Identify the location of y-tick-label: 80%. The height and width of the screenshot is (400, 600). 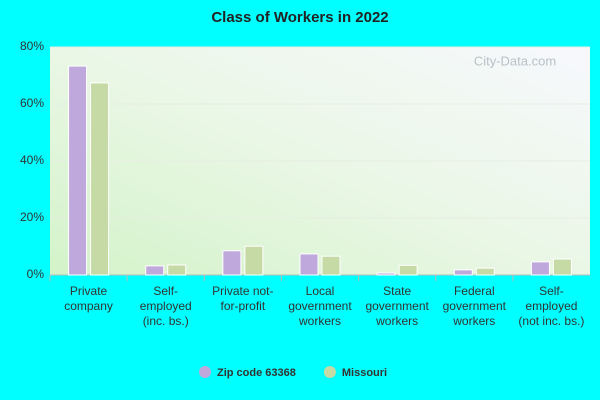
(32, 46).